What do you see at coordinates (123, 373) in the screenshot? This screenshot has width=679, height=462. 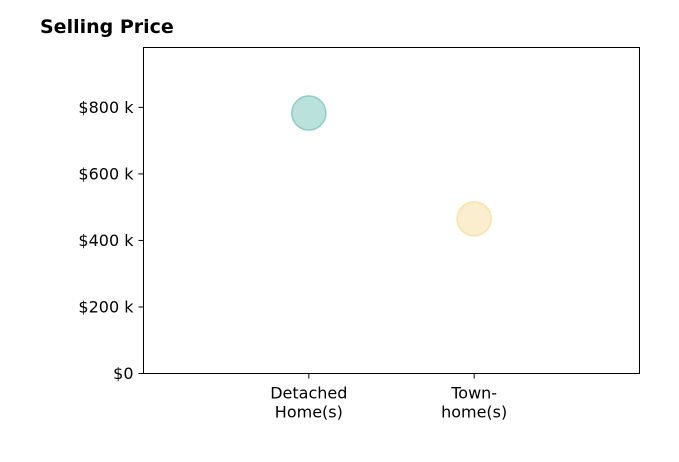 I see `y-tick-label: $0` at bounding box center [123, 373].